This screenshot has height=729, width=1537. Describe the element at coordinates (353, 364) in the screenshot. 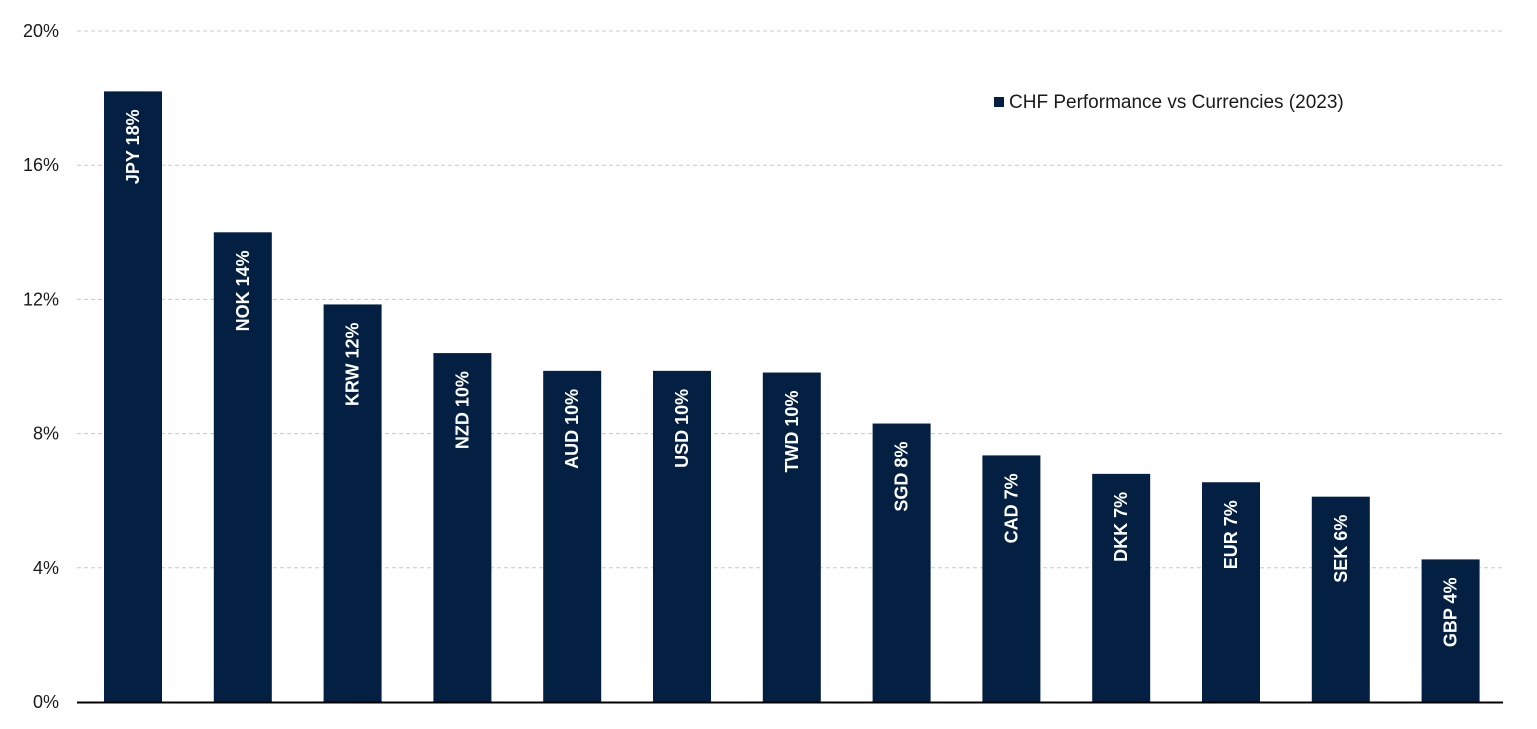

I see `bar-data-label: KRW 12%` at that location.